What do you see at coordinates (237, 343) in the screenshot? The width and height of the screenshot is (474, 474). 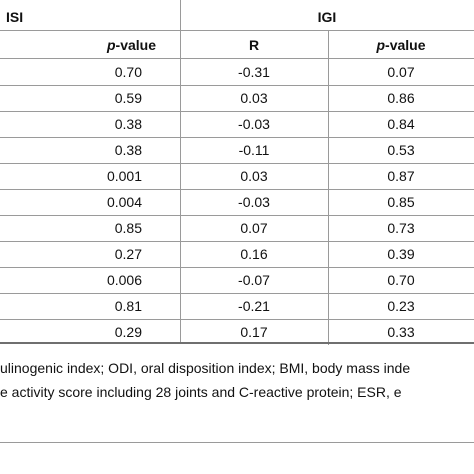 I see `table-bottom-rule` at bounding box center [237, 343].